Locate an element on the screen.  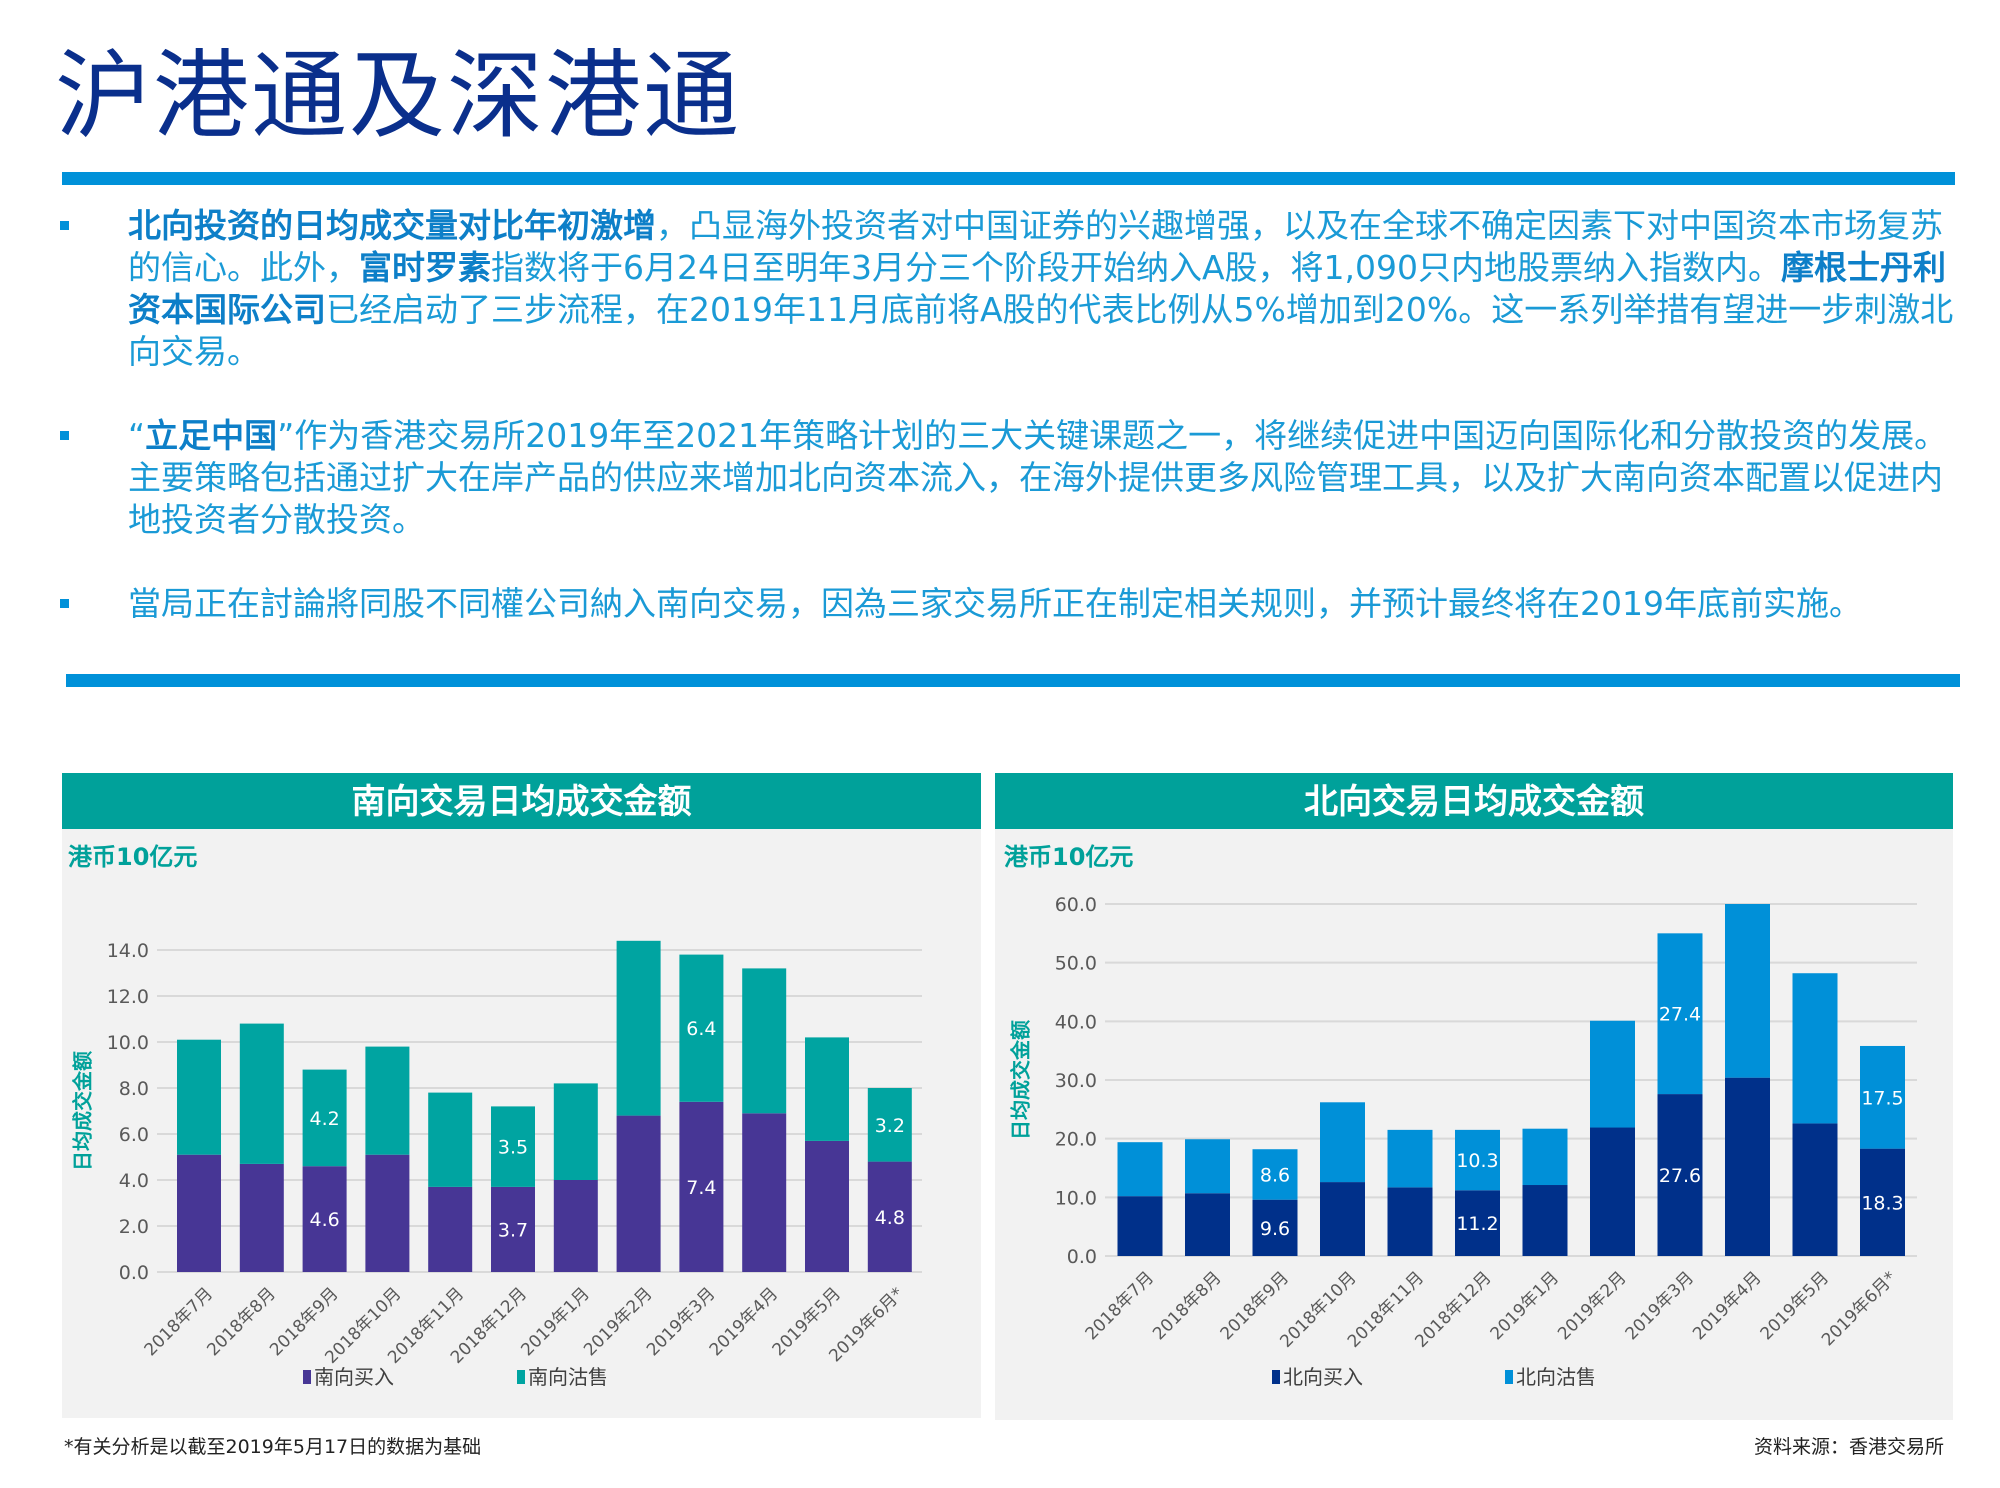
chart-title: 南向交易日均成交金额 is located at coordinates (521, 801).